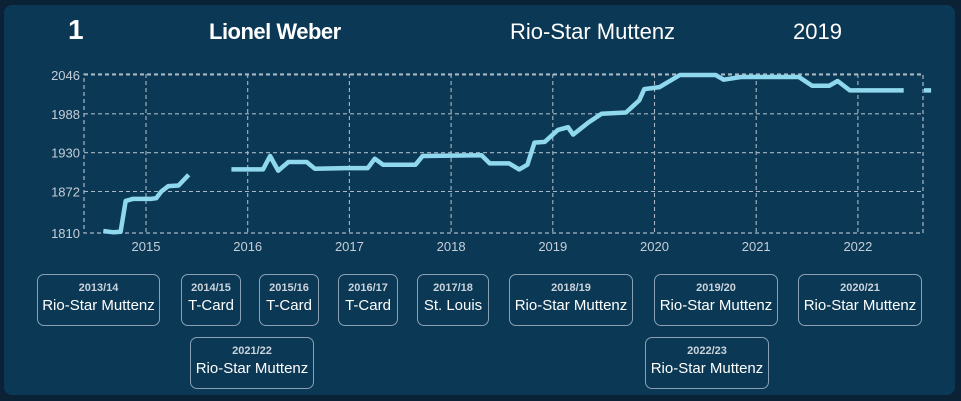  Describe the element at coordinates (147, 204) in the screenshot. I see `rating-series-line` at that location.